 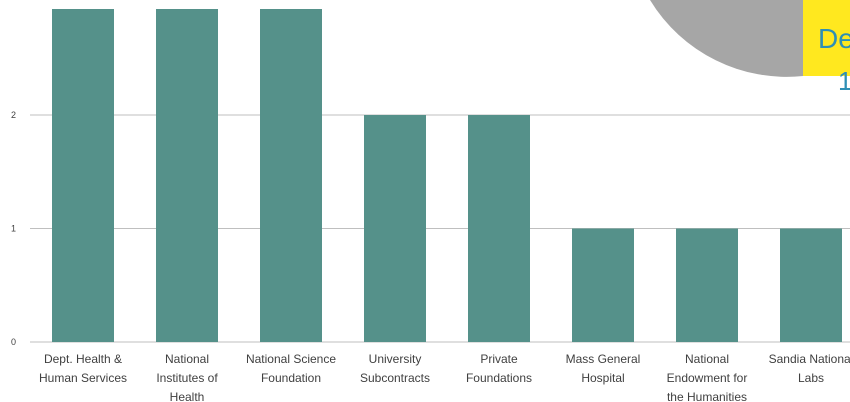 What do you see at coordinates (726, 38) in the screenshot?
I see `pie-slice-gray` at bounding box center [726, 38].